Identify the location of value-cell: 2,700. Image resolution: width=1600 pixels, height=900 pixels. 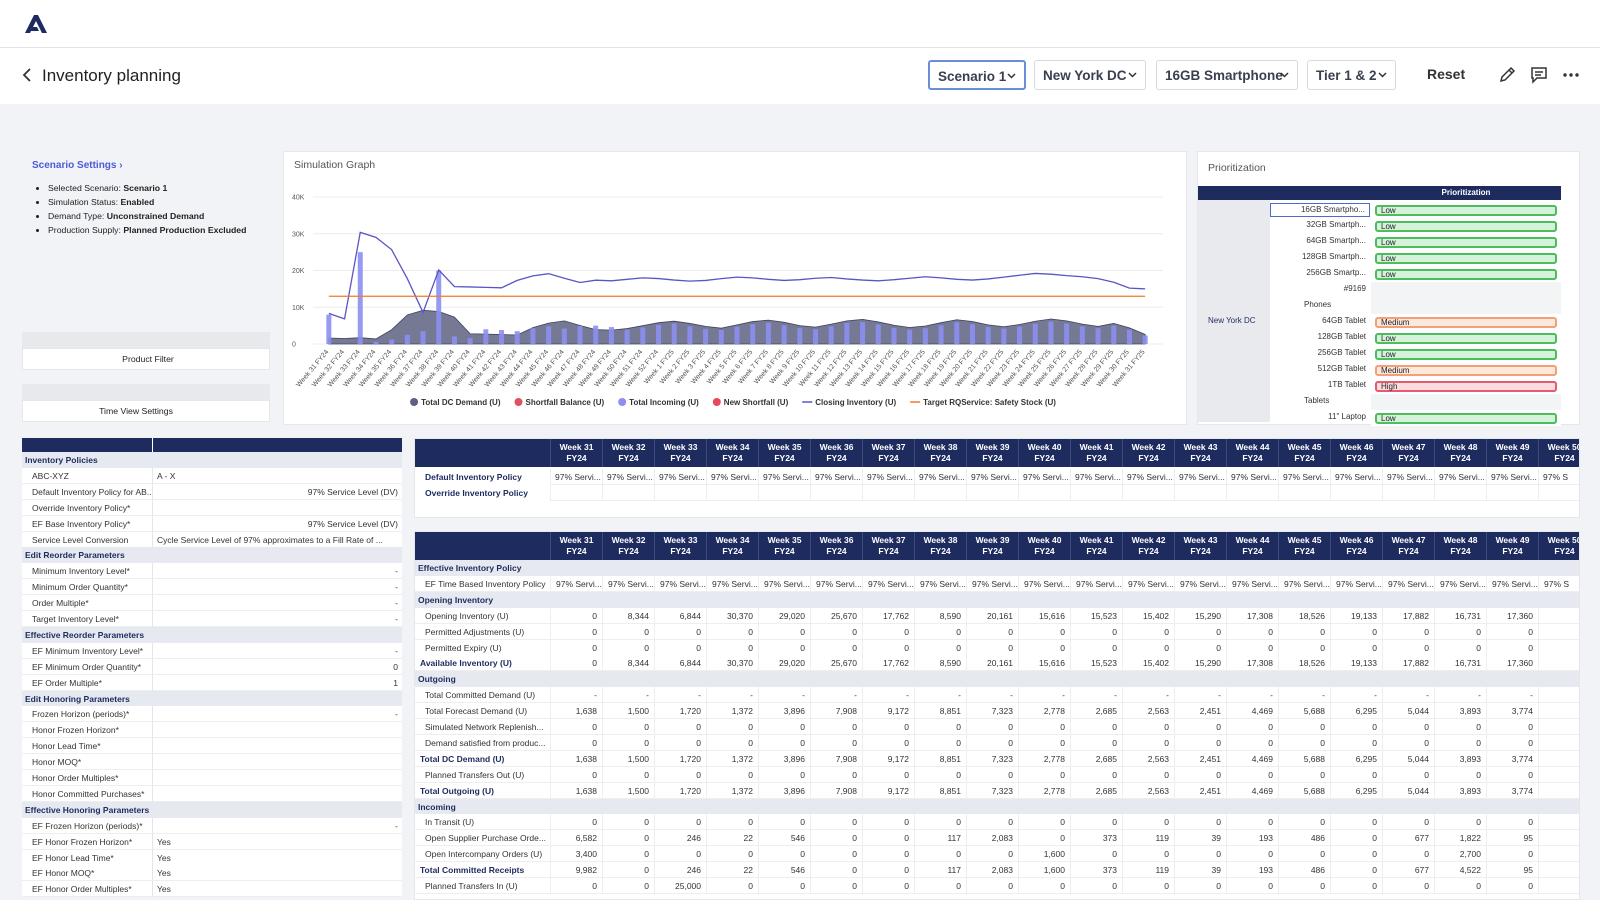
(1460, 854).